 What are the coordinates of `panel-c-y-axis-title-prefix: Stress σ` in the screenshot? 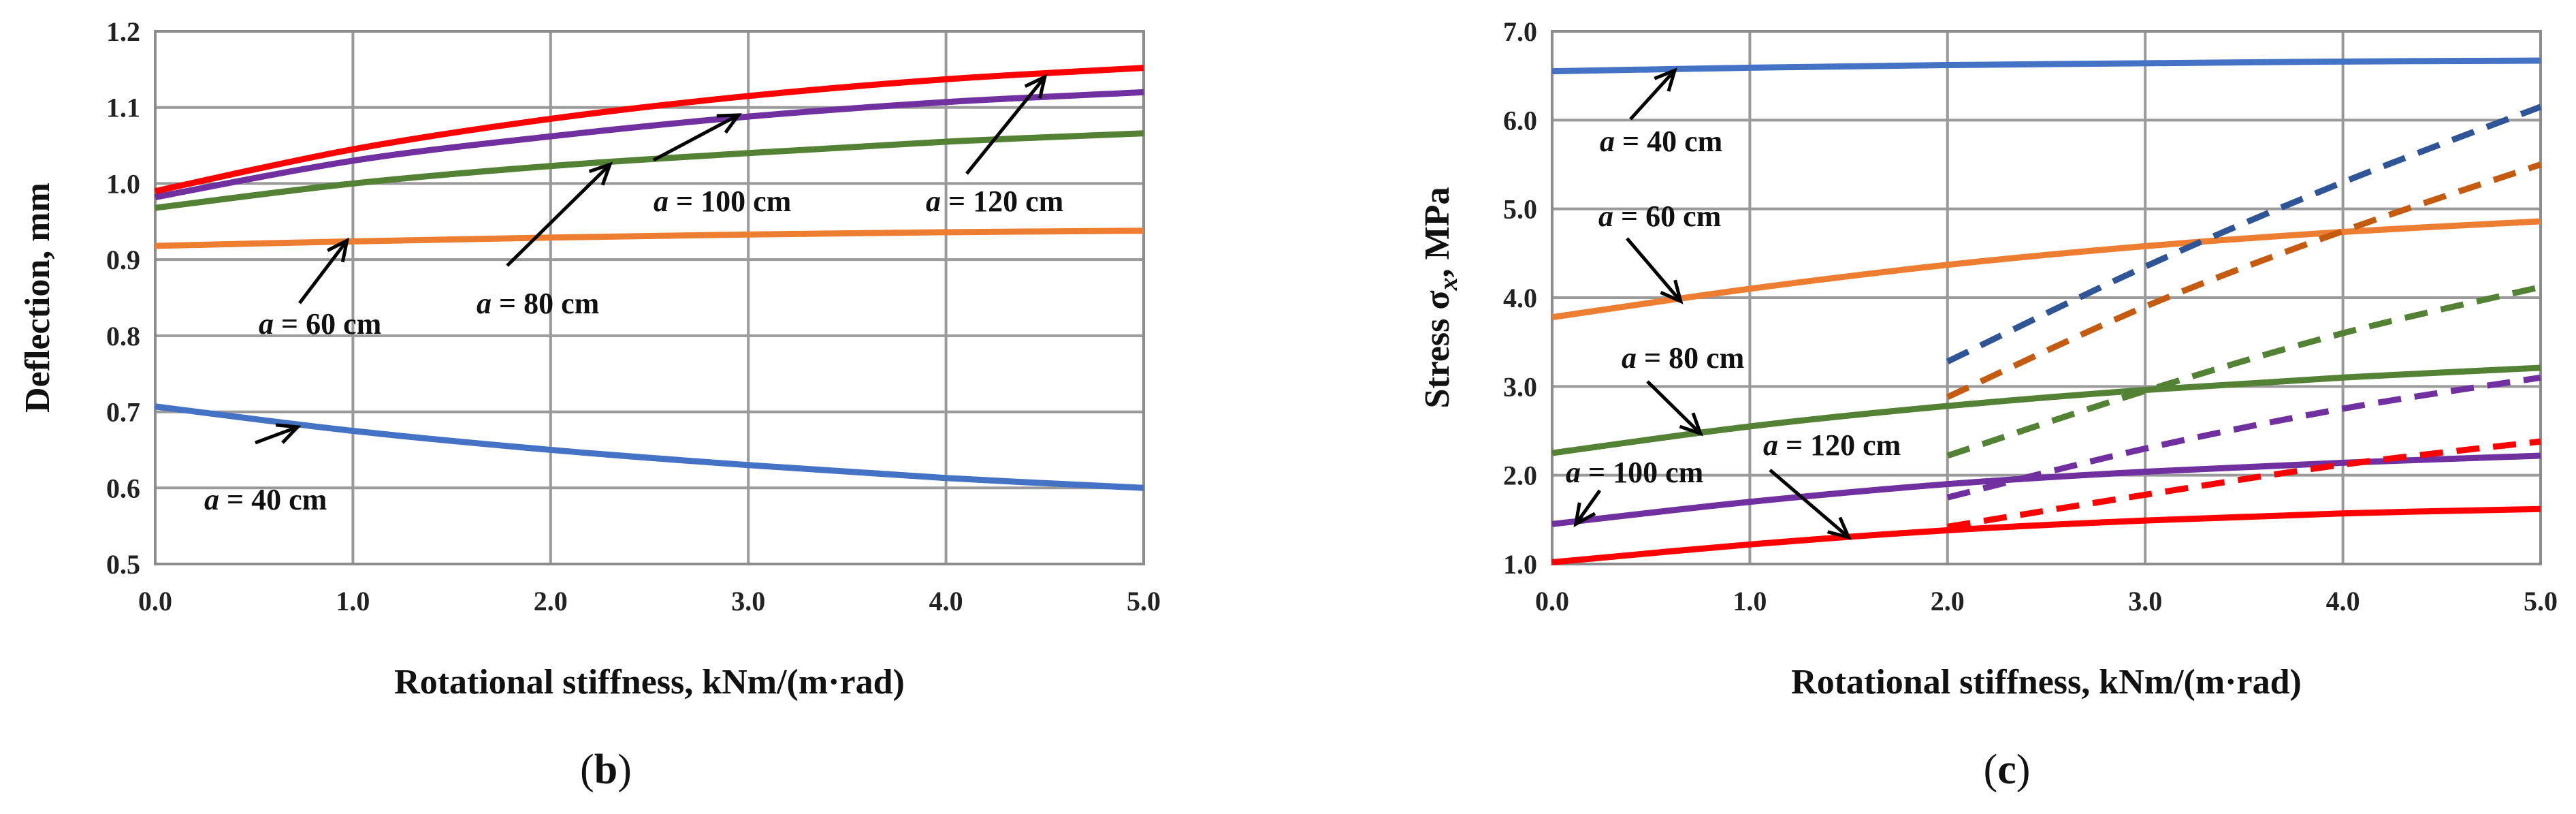 It's located at (1438, 349).